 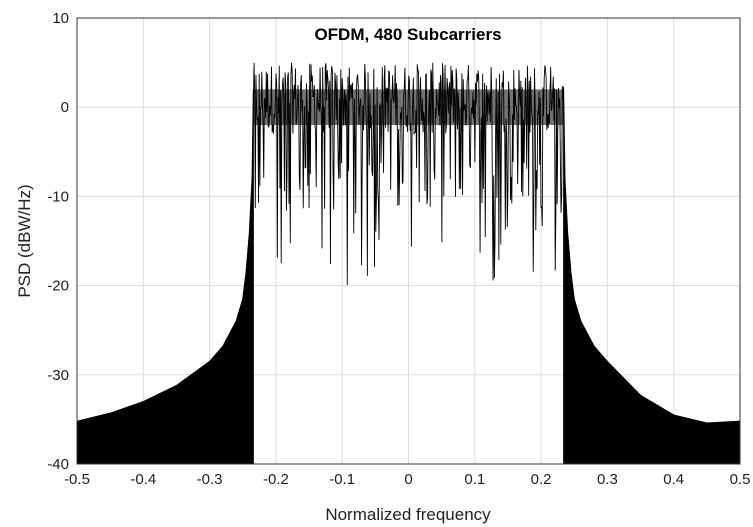 What do you see at coordinates (210, 479) in the screenshot?
I see `x-tick-label: -0.3` at bounding box center [210, 479].